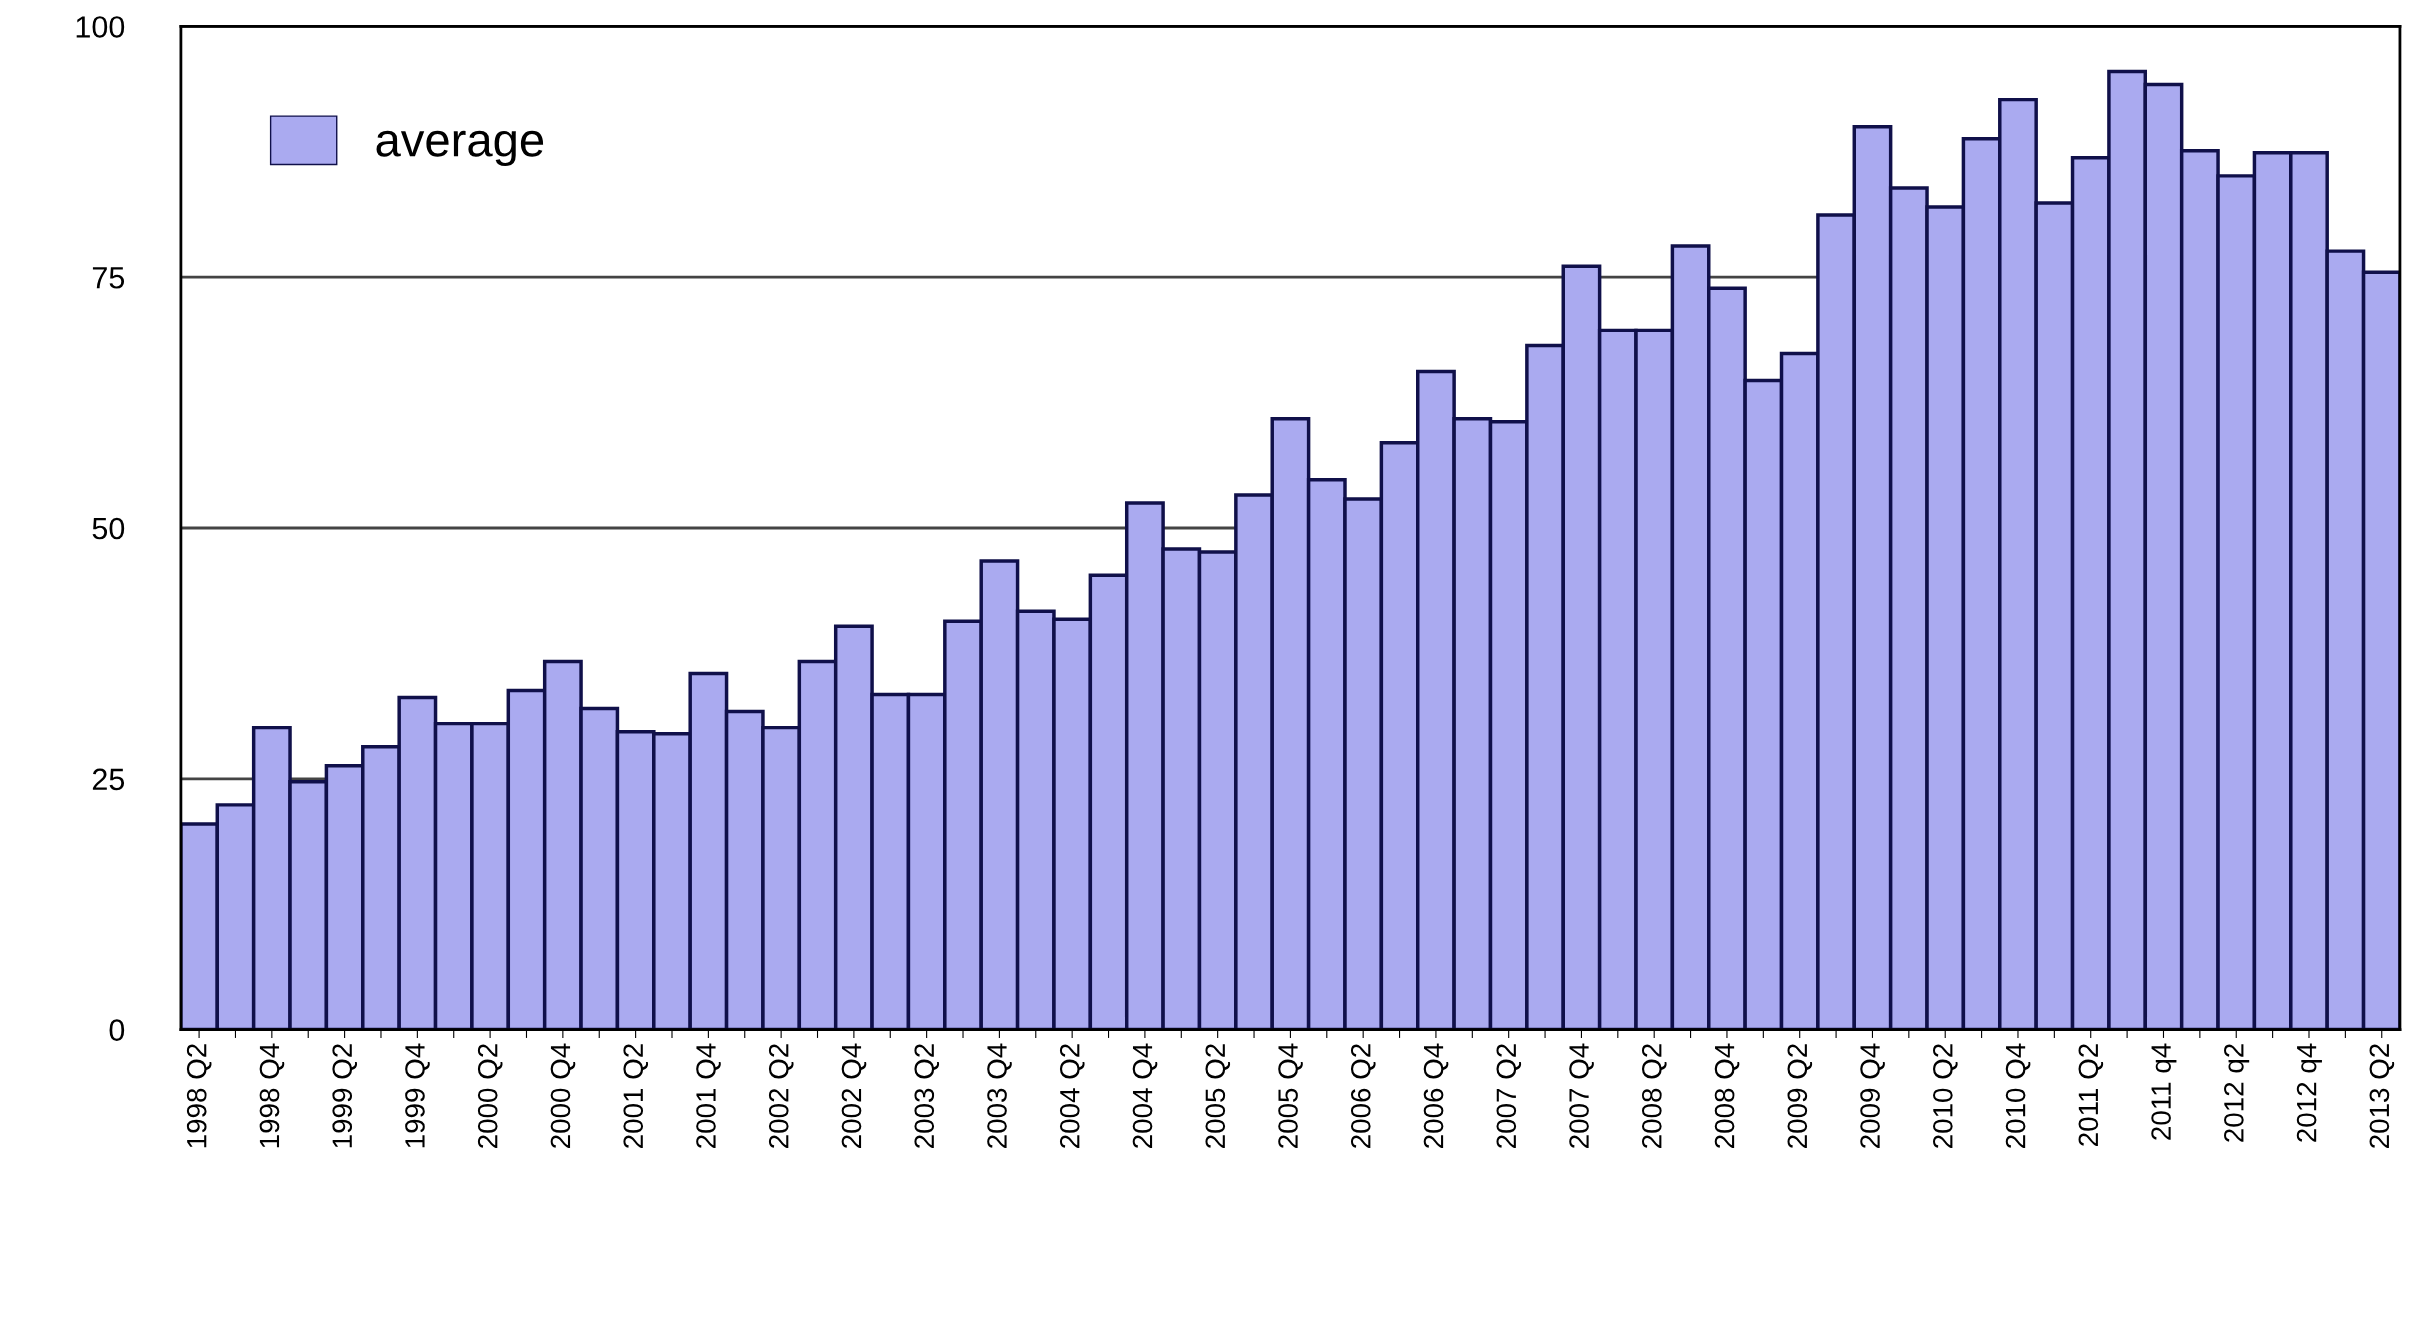 The image size is (2412, 1320). What do you see at coordinates (2309, 1092) in the screenshot?
I see `x-tick-label: 2012 q4` at bounding box center [2309, 1092].